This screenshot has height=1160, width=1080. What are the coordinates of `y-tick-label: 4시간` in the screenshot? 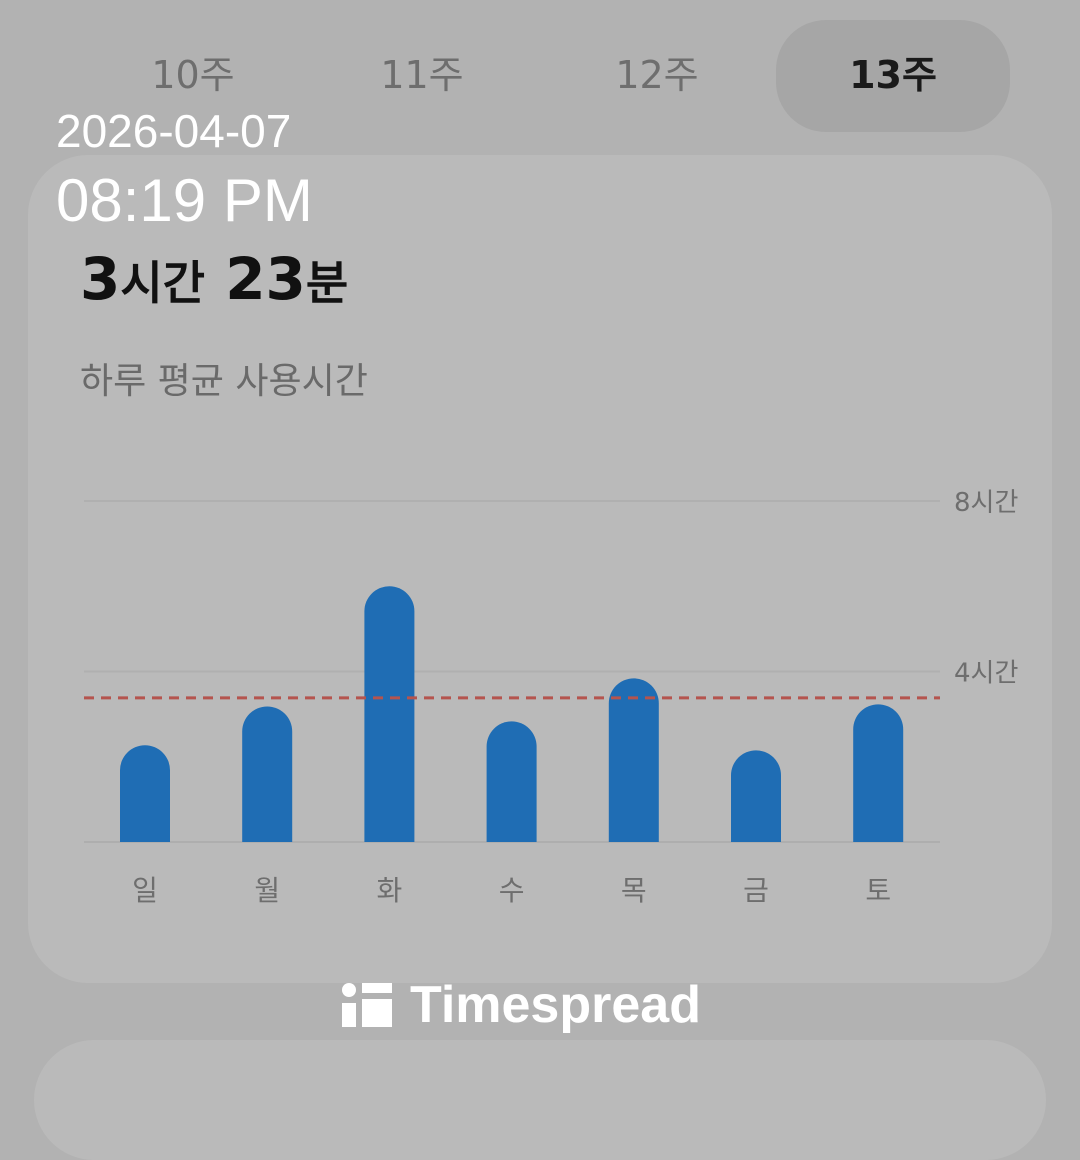 It's located at (986, 674).